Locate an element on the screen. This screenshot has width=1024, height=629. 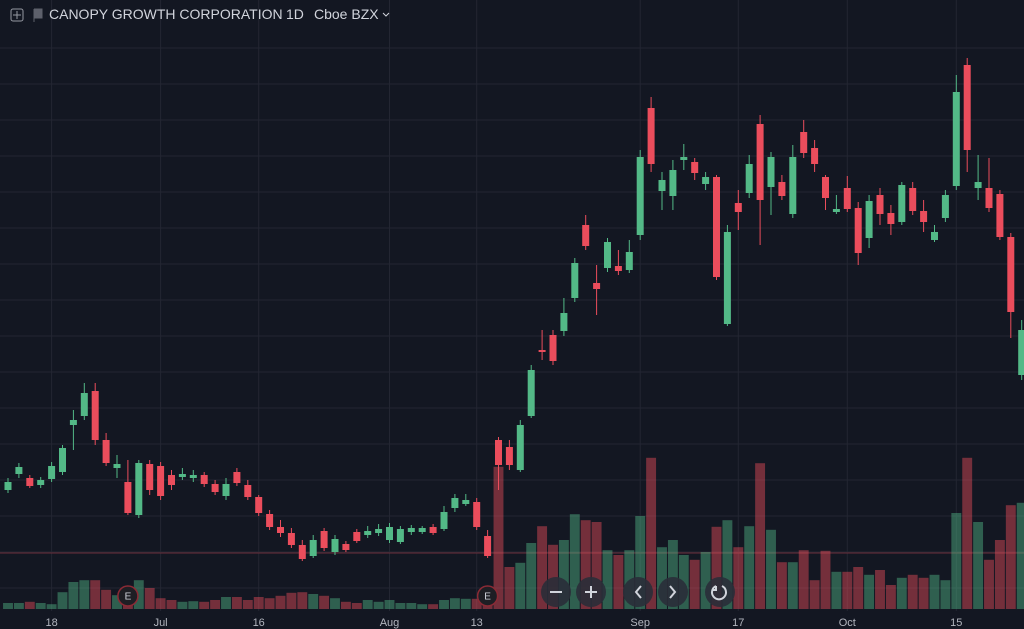
reset-button is located at coordinates (720, 592).